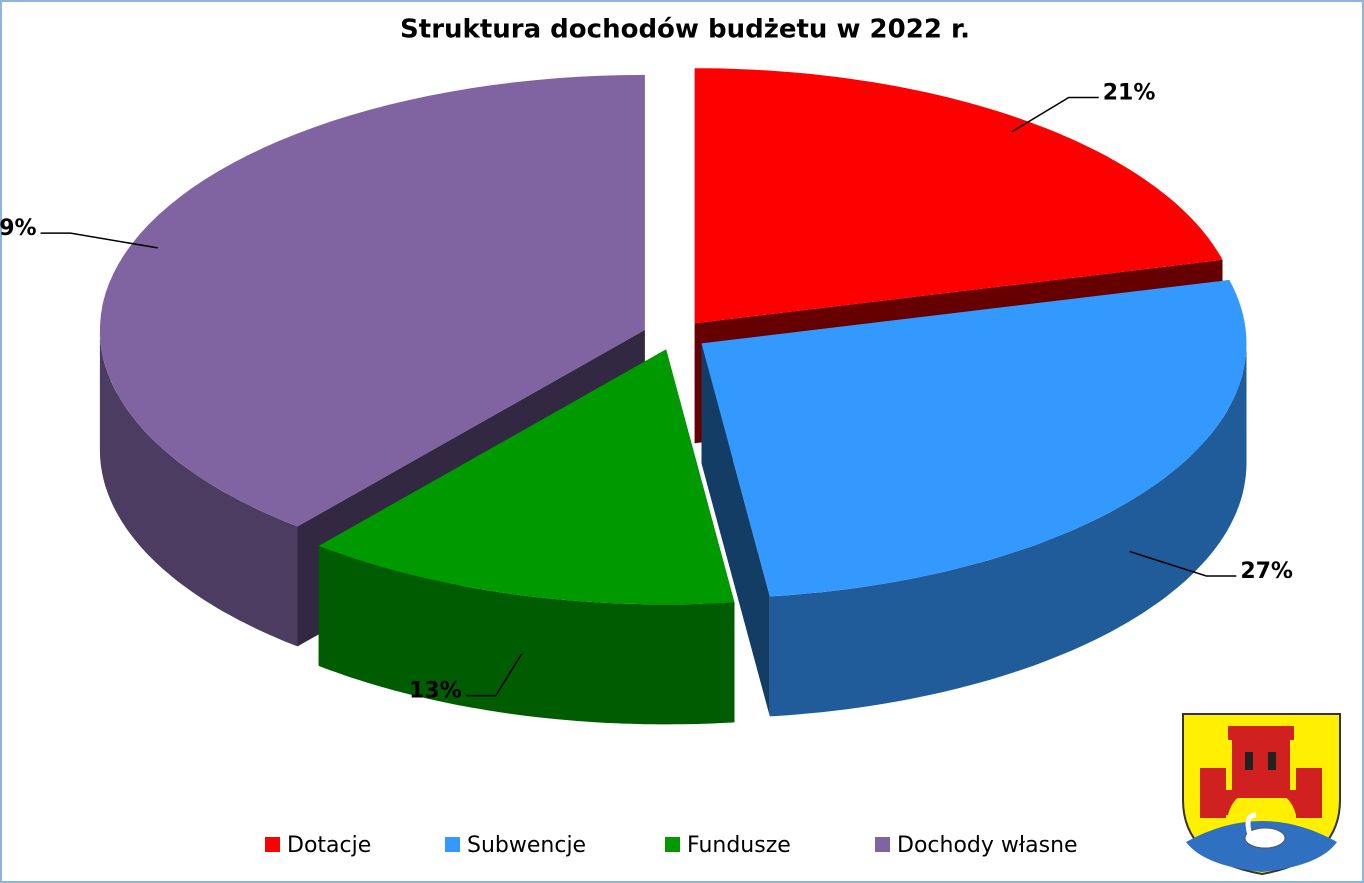 The width and height of the screenshot is (1364, 883). What do you see at coordinates (1266, 571) in the screenshot?
I see `data-label: 27%` at bounding box center [1266, 571].